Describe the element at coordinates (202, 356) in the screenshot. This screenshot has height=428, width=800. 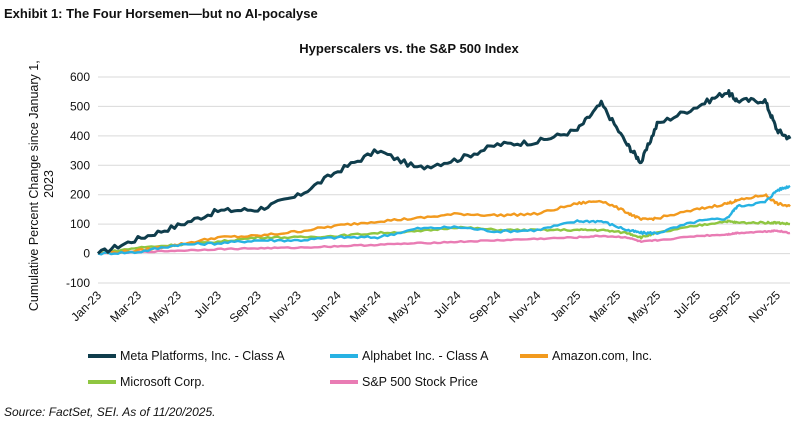
I see `legend-label: Meta Platforms, Inc. - Class A` at that location.